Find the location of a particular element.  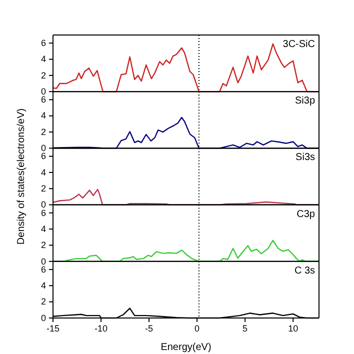

y-axis-title: Density of states(electrons/eV) is located at coordinates (21, 176).